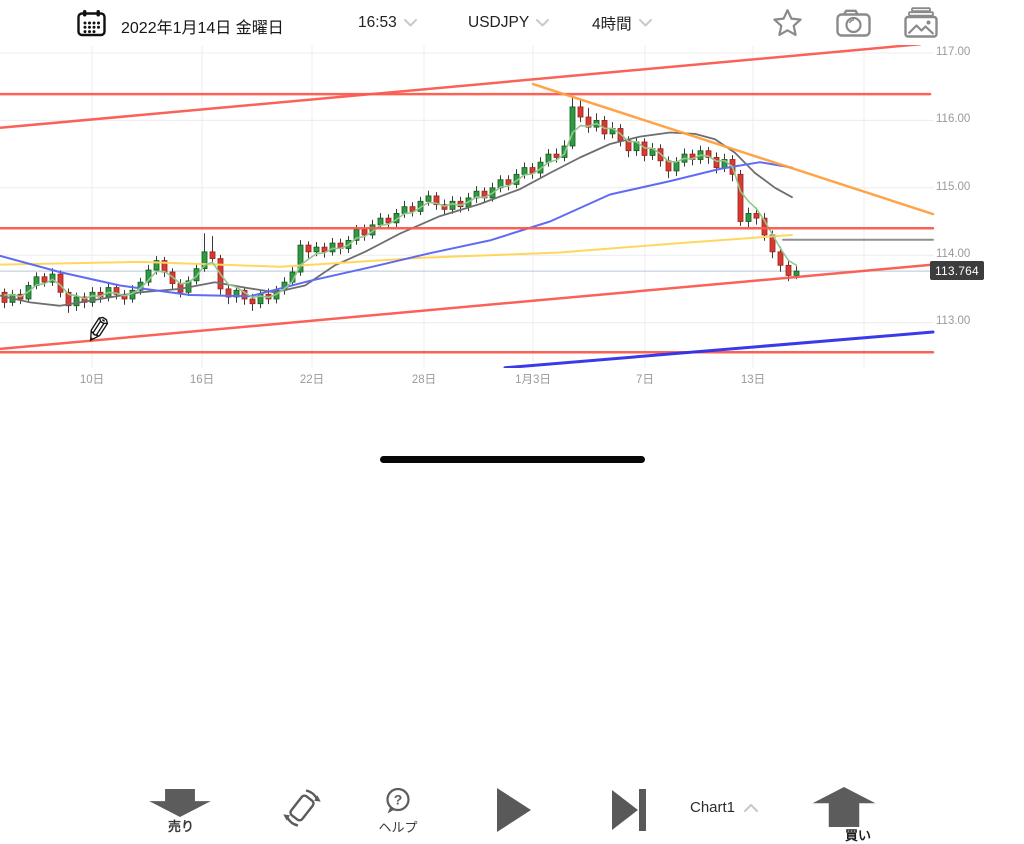  Describe the element at coordinates (953, 187) in the screenshot. I see `y-axis-label: 115.00` at that location.